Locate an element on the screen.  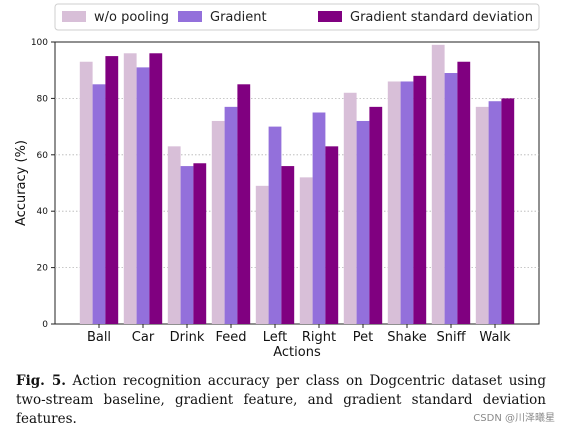
watermark: CSDN @川泽曦星 is located at coordinates (514, 418).